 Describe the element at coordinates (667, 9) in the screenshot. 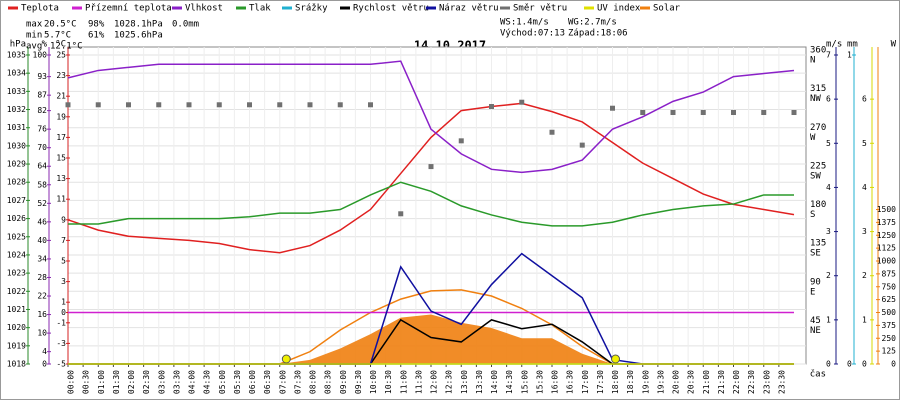

I see `legend-label: Solar` at that location.